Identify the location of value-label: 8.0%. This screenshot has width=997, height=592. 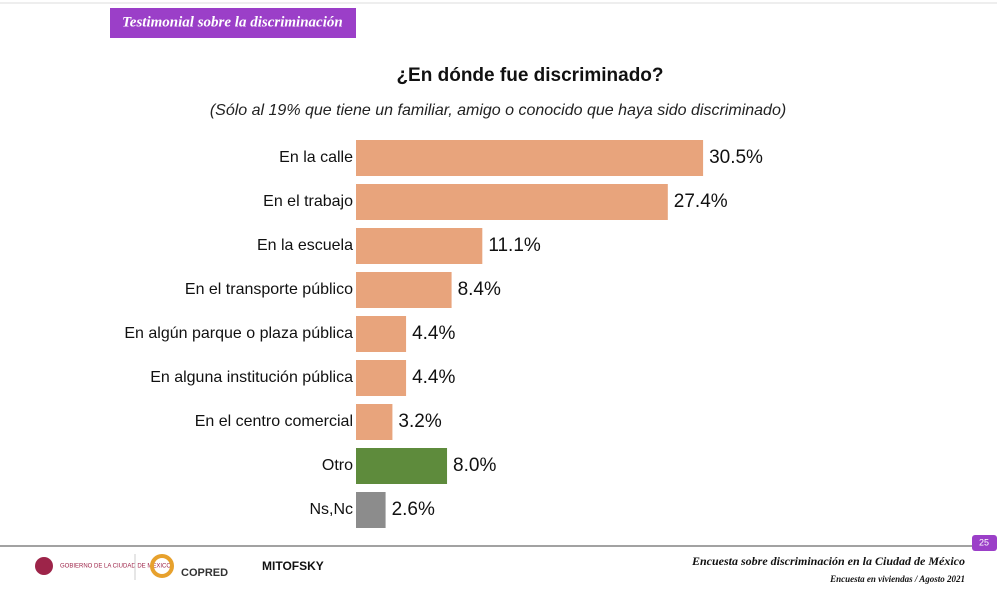
(474, 465).